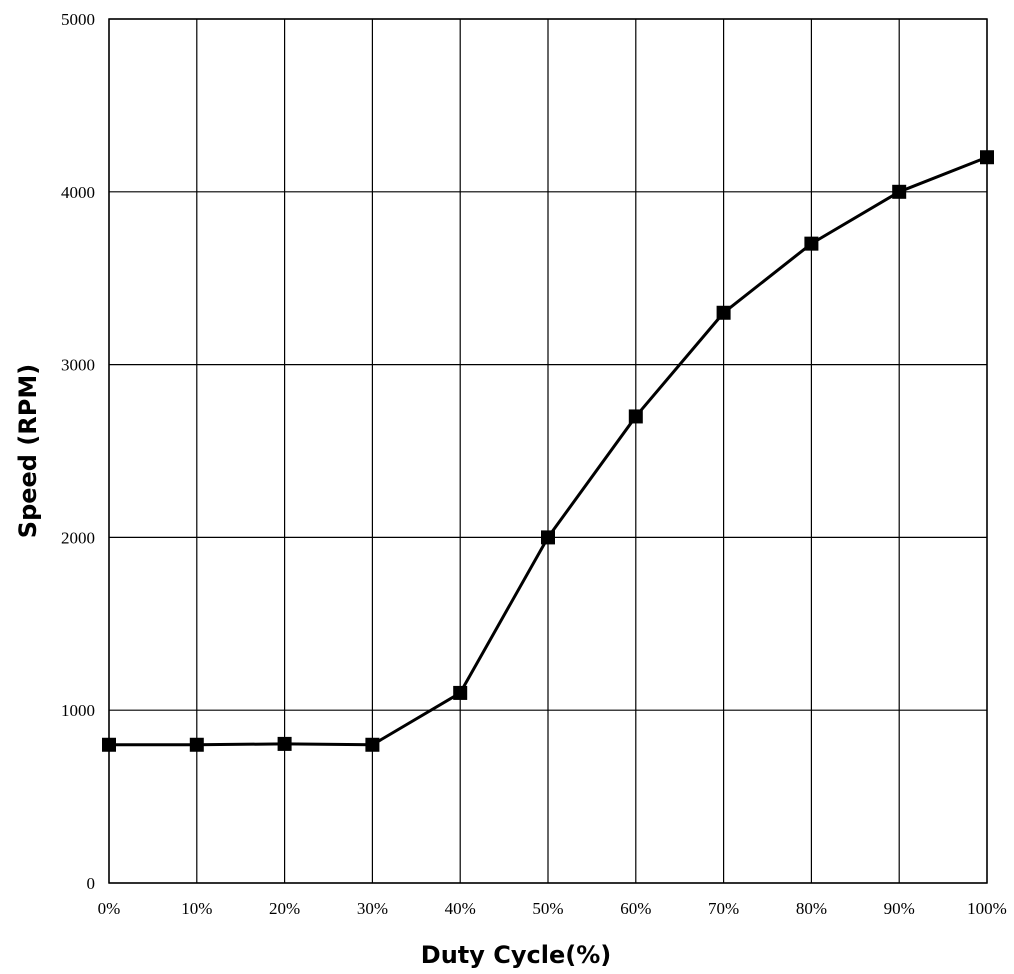  Describe the element at coordinates (91, 883) in the screenshot. I see `y-tick-label: 0` at that location.